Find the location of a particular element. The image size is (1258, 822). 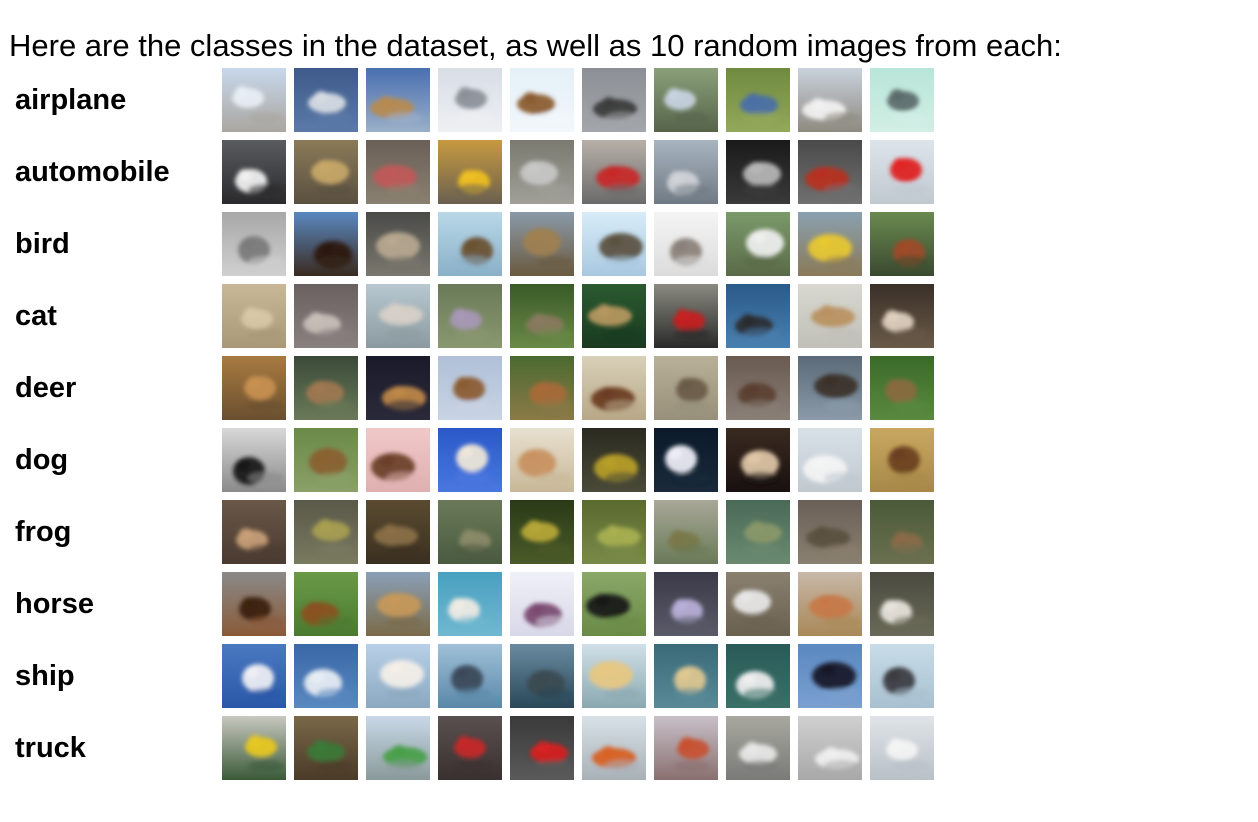

class-row-cat: cat is located at coordinates (500, 316).